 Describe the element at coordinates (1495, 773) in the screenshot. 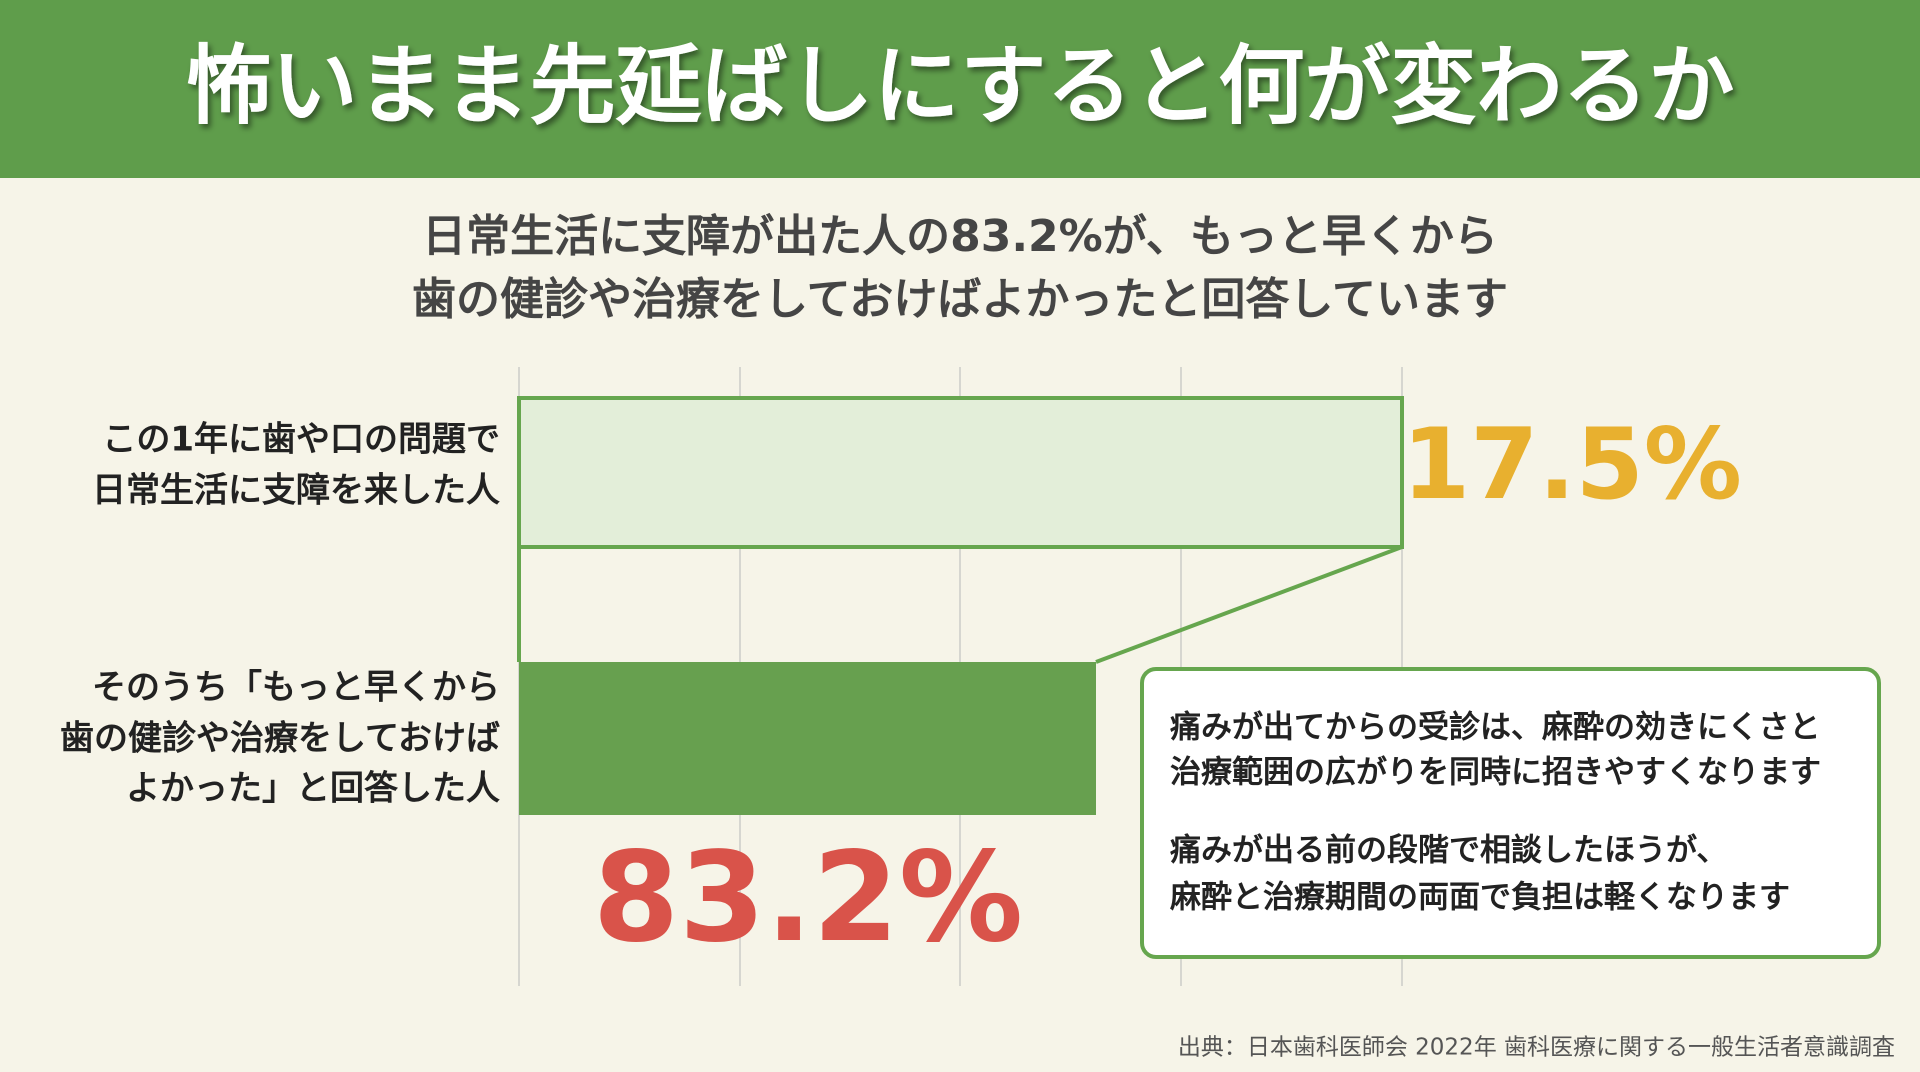

I see `note-text: 治療範囲の広がりを同時に招きやすくなります` at that location.